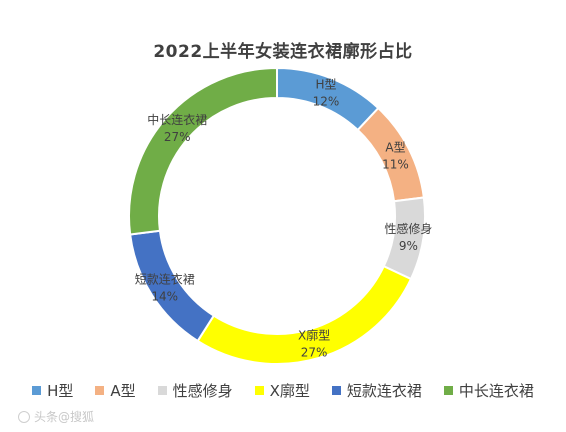  Describe the element at coordinates (395, 148) in the screenshot. I see `slice-category-label: A型` at that location.